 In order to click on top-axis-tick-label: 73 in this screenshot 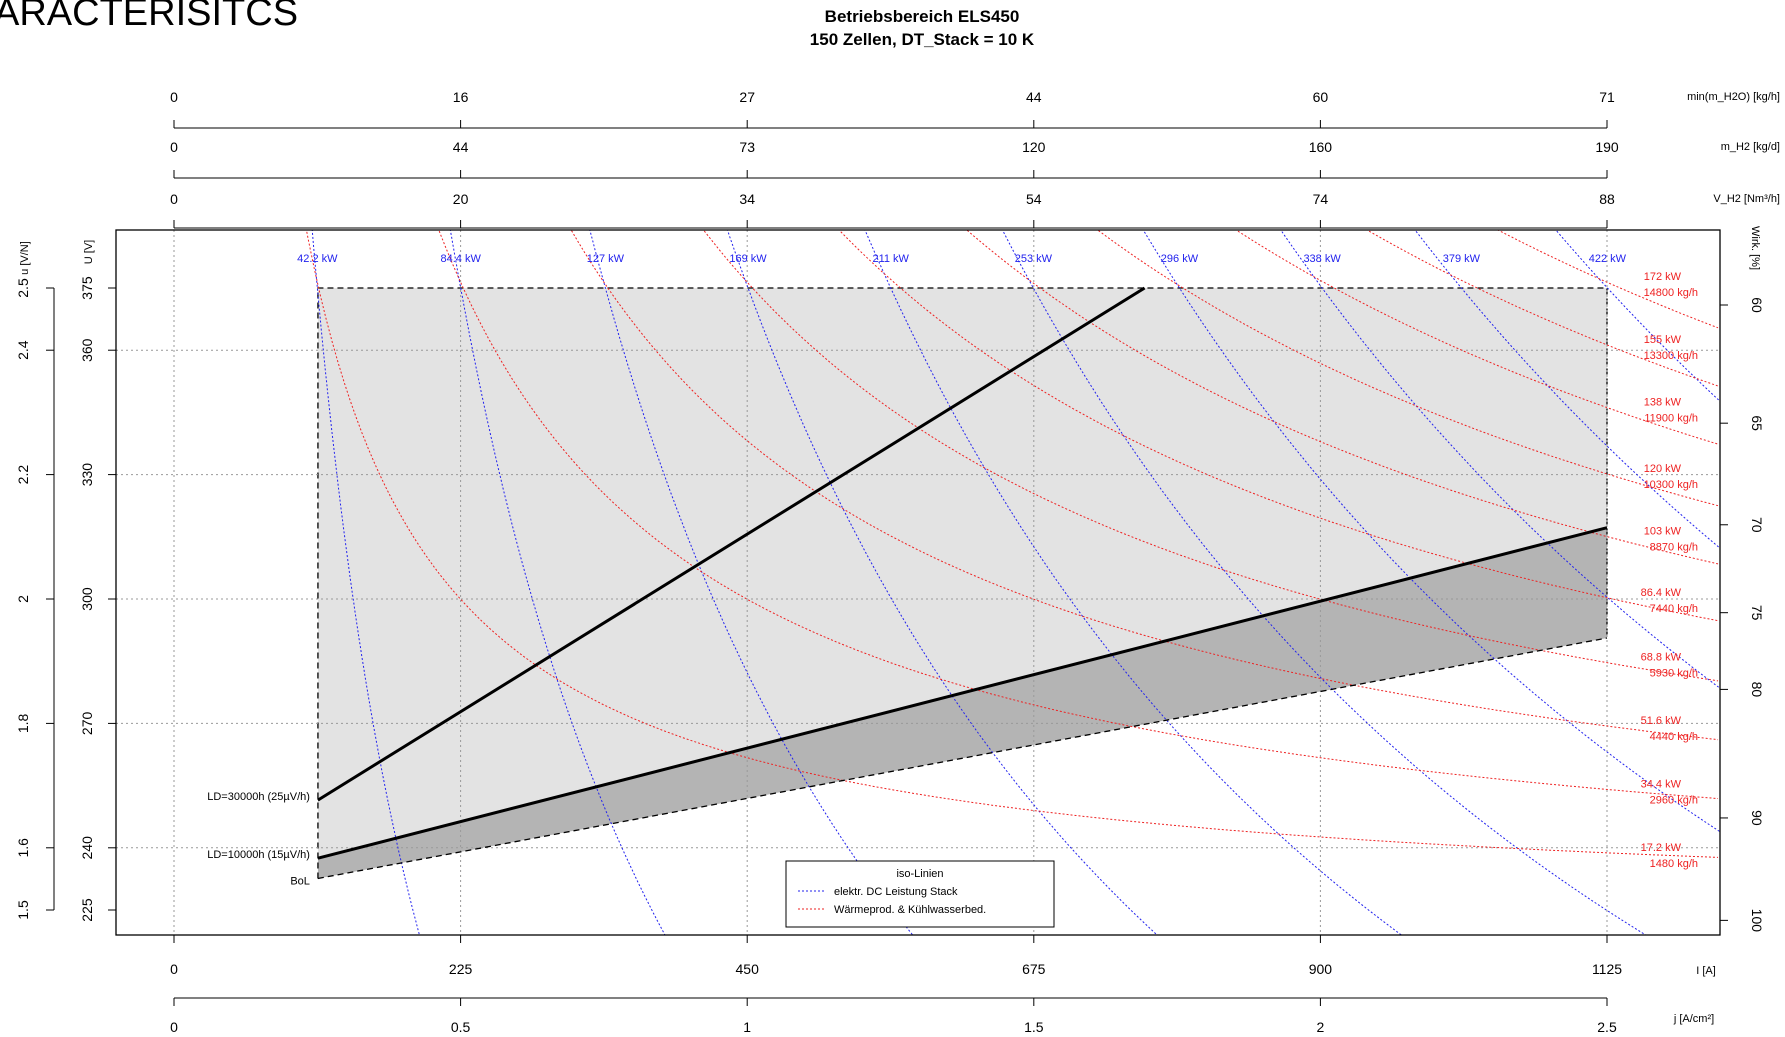, I will do `click(747, 147)`.